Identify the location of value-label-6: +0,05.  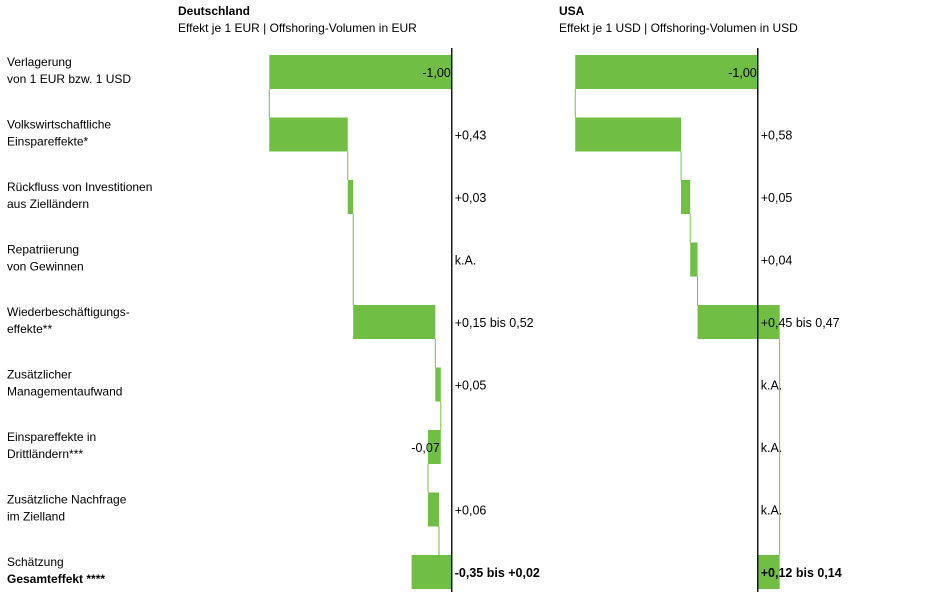
(471, 386).